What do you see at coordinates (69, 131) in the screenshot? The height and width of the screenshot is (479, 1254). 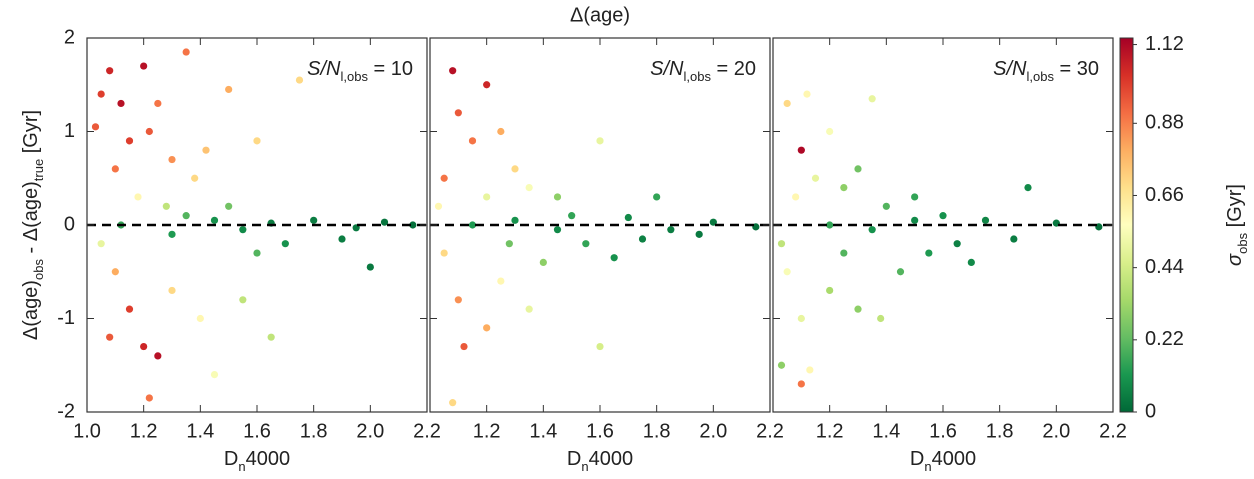 I see `y-tick-label: 1` at bounding box center [69, 131].